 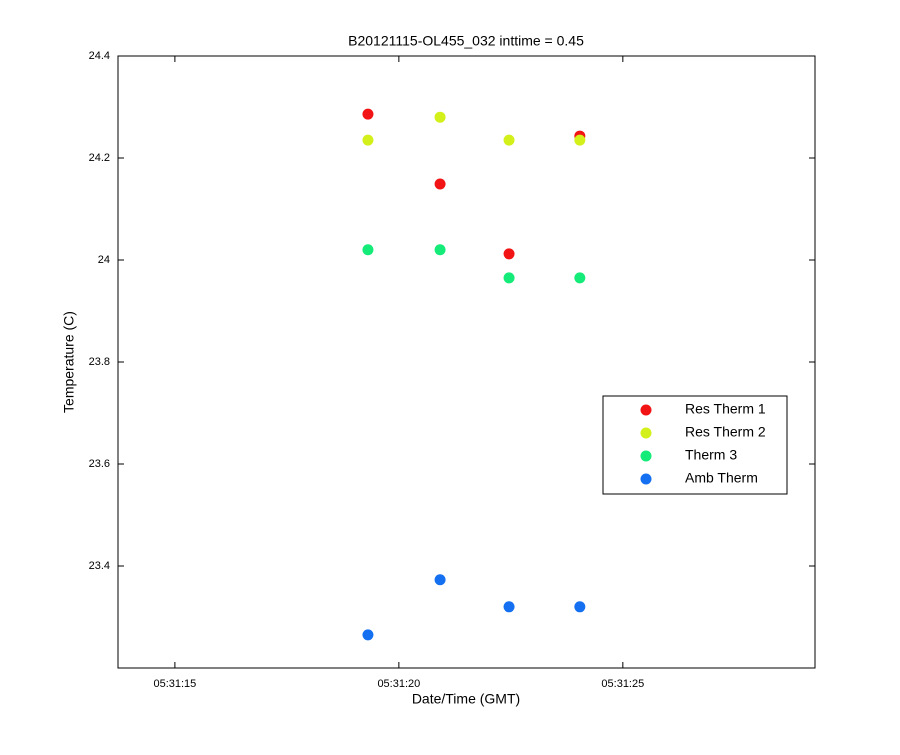 What do you see at coordinates (99, 158) in the screenshot?
I see `y-tick-label: 24.2` at bounding box center [99, 158].